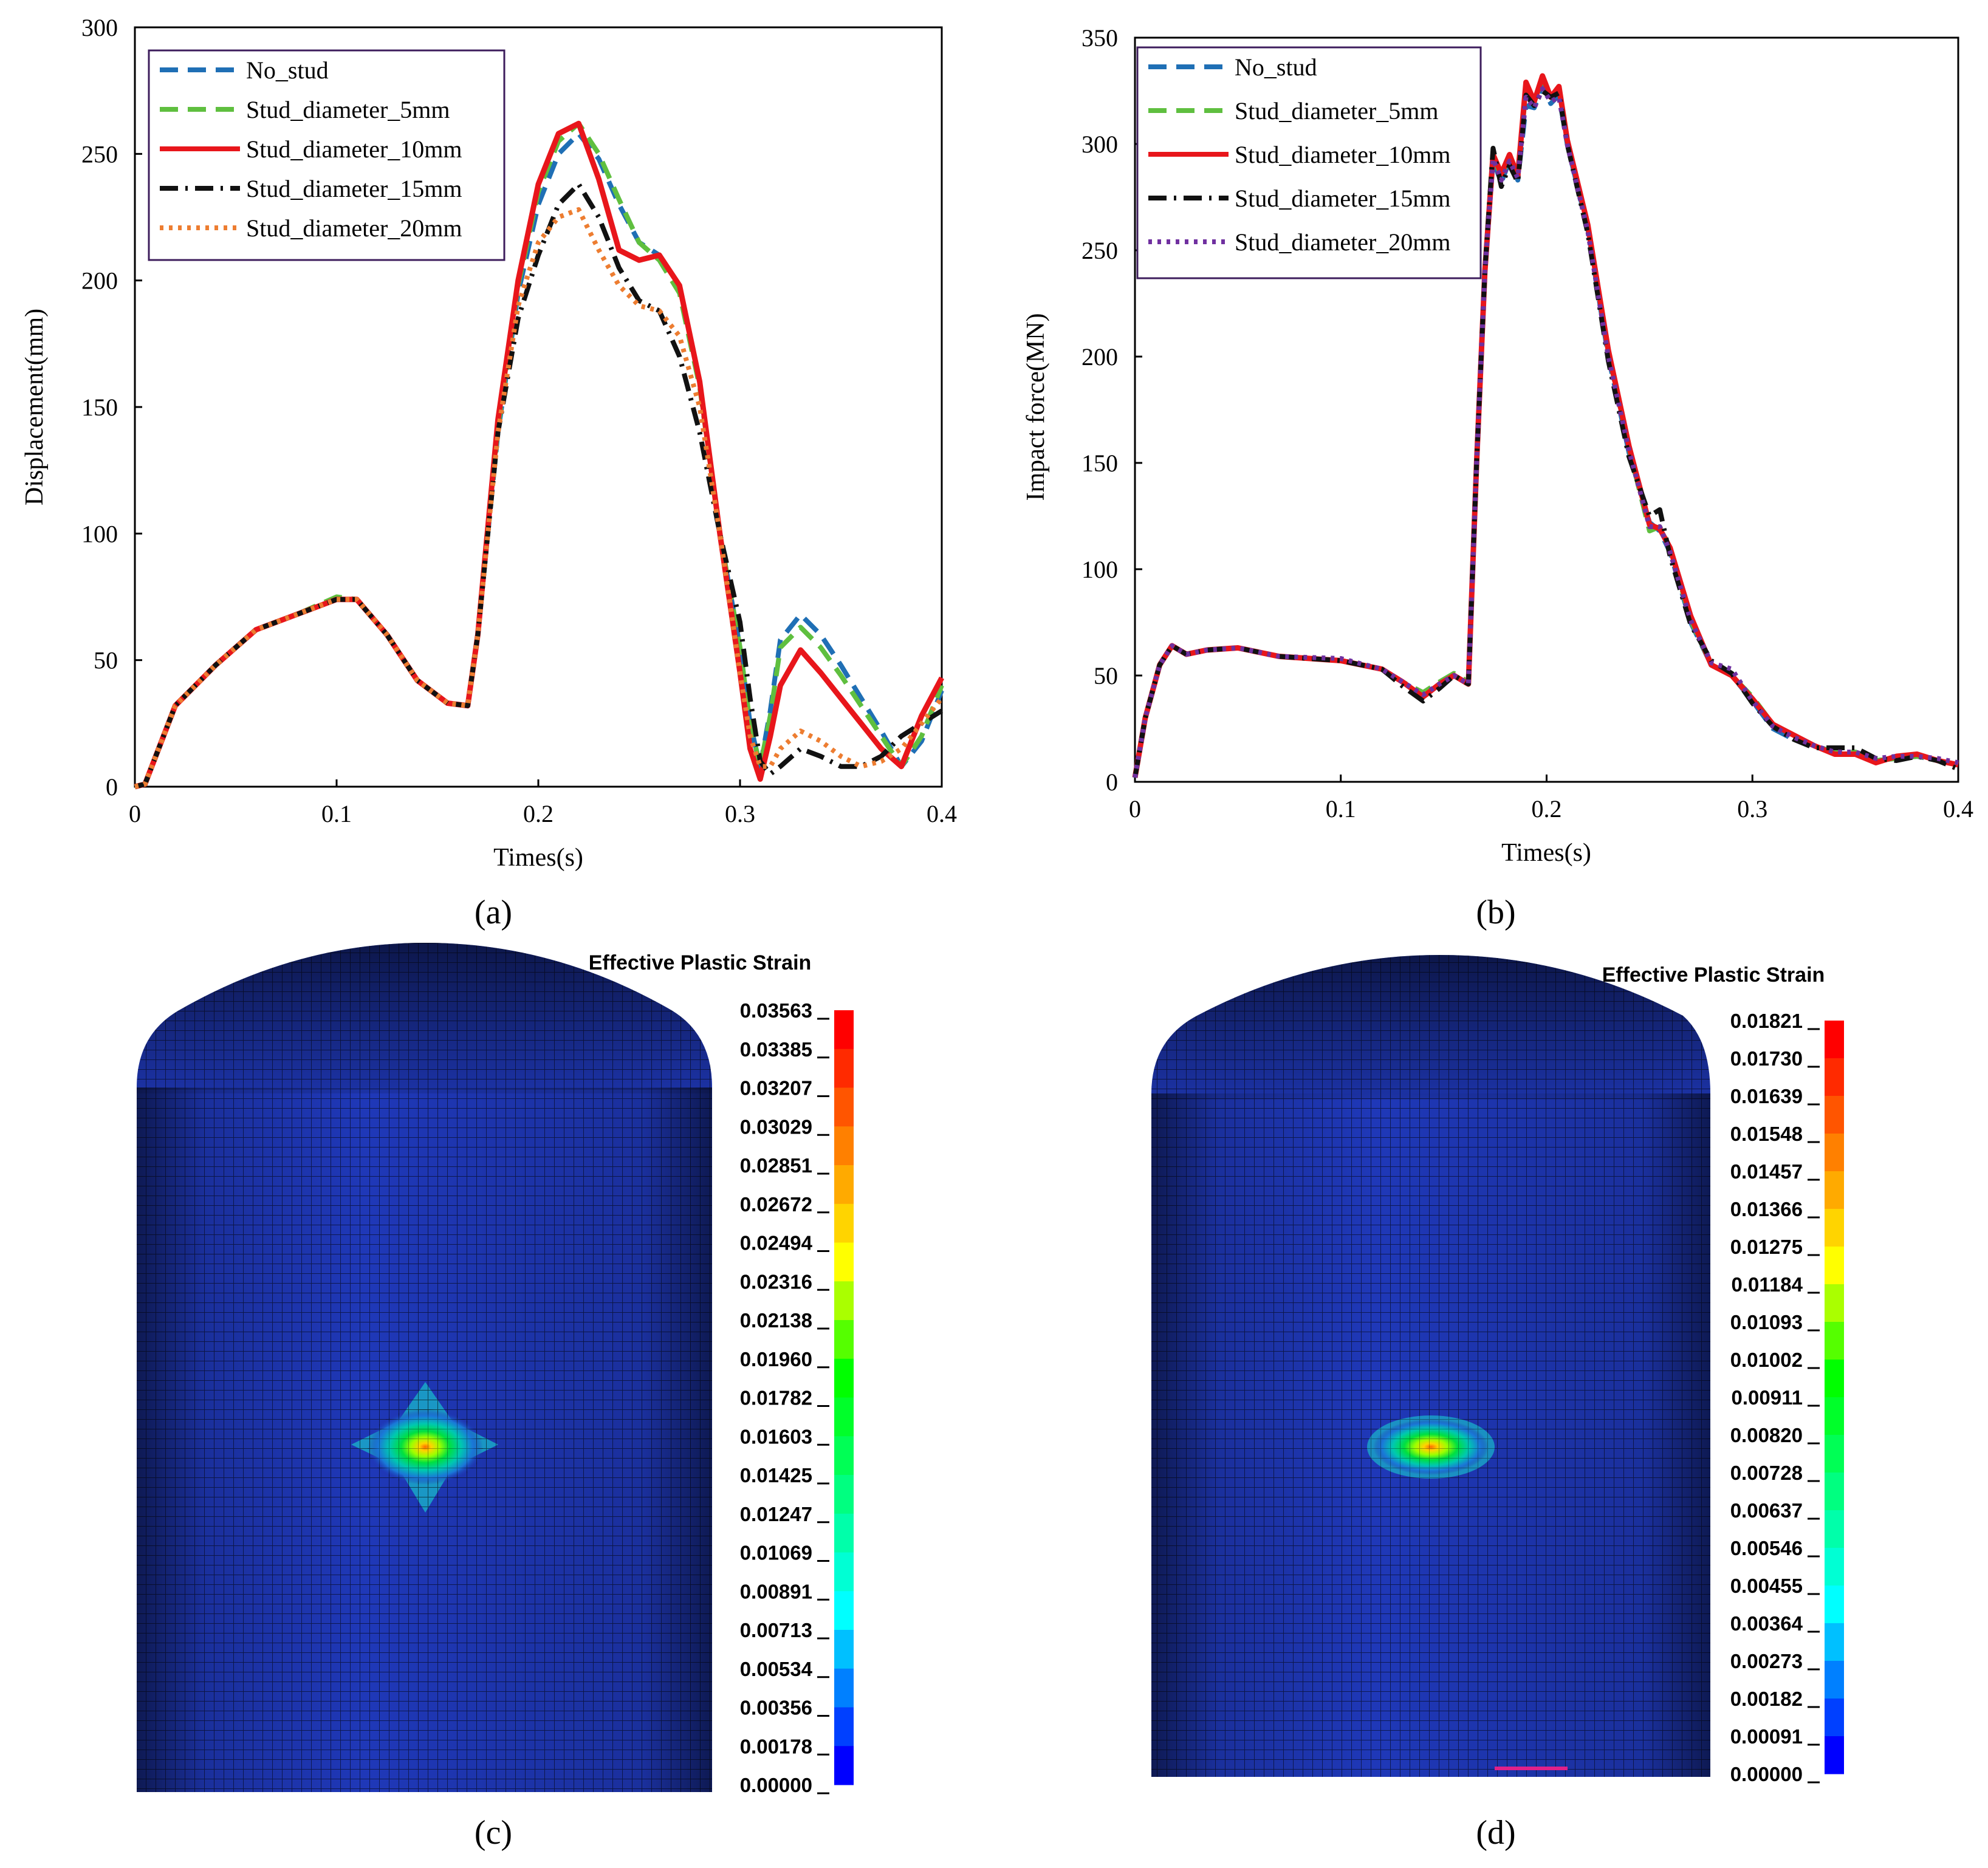 Image resolution: width=1988 pixels, height=1868 pixels. I want to click on colorbar-label: 0.01069, so click(776, 1553).